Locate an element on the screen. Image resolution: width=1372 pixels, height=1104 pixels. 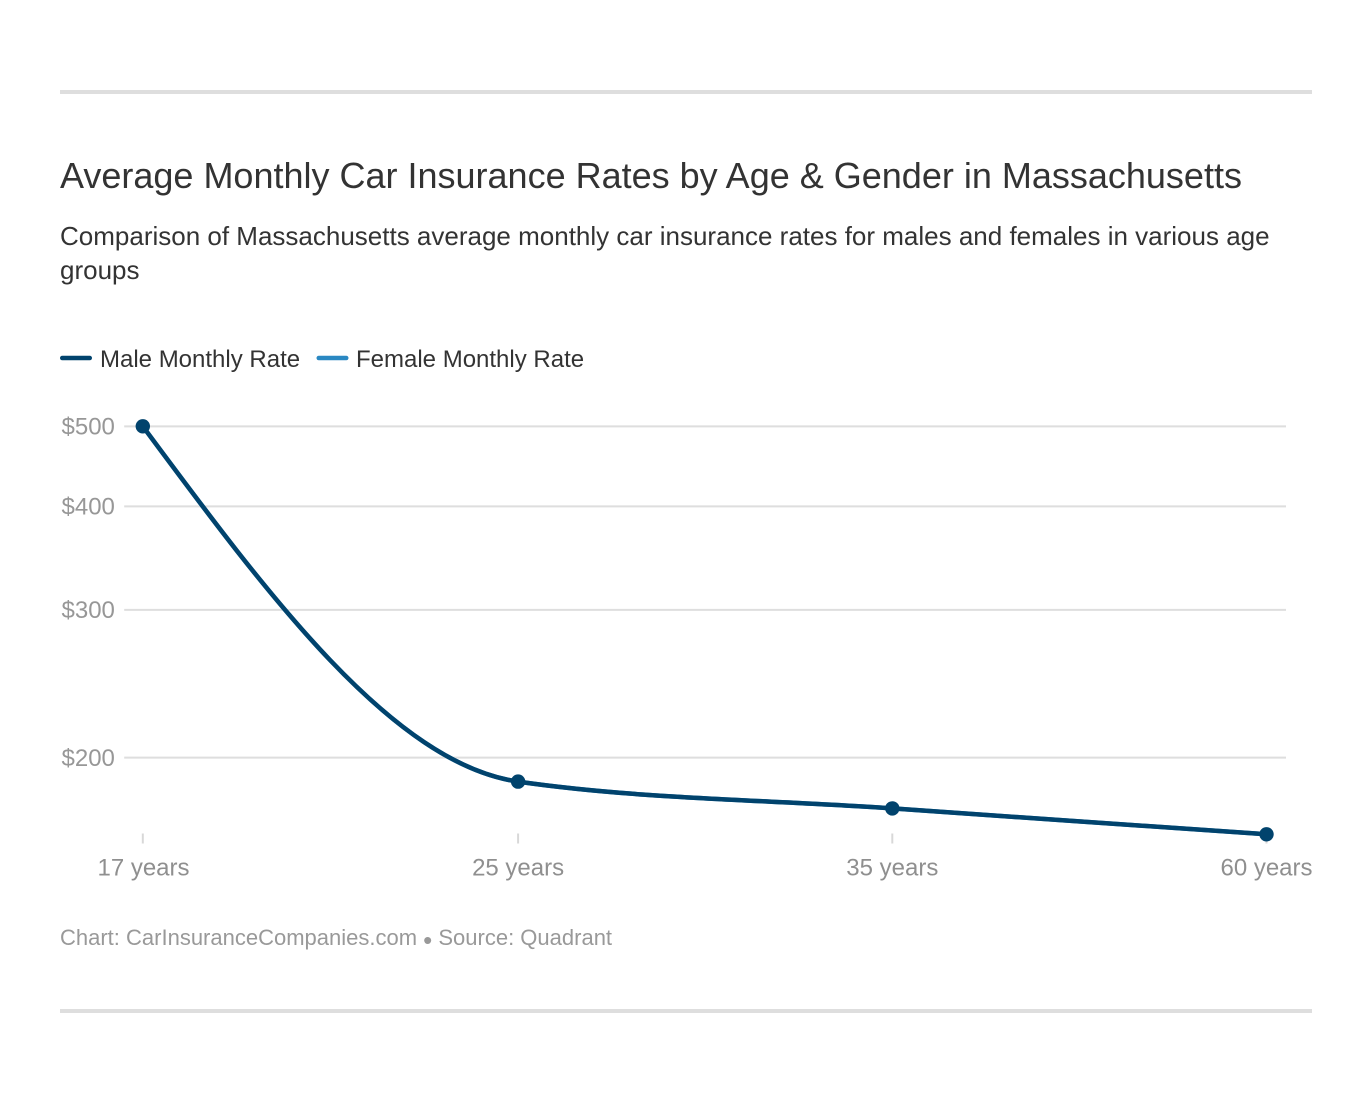
svg-text: $300 is located at coordinates (88, 610).